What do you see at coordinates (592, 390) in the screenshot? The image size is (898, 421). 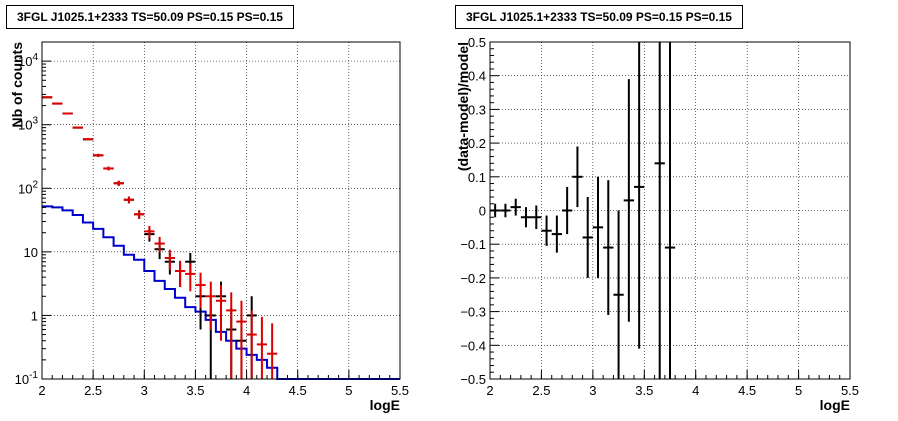 I see `right-x-tick-label: 3` at bounding box center [592, 390].